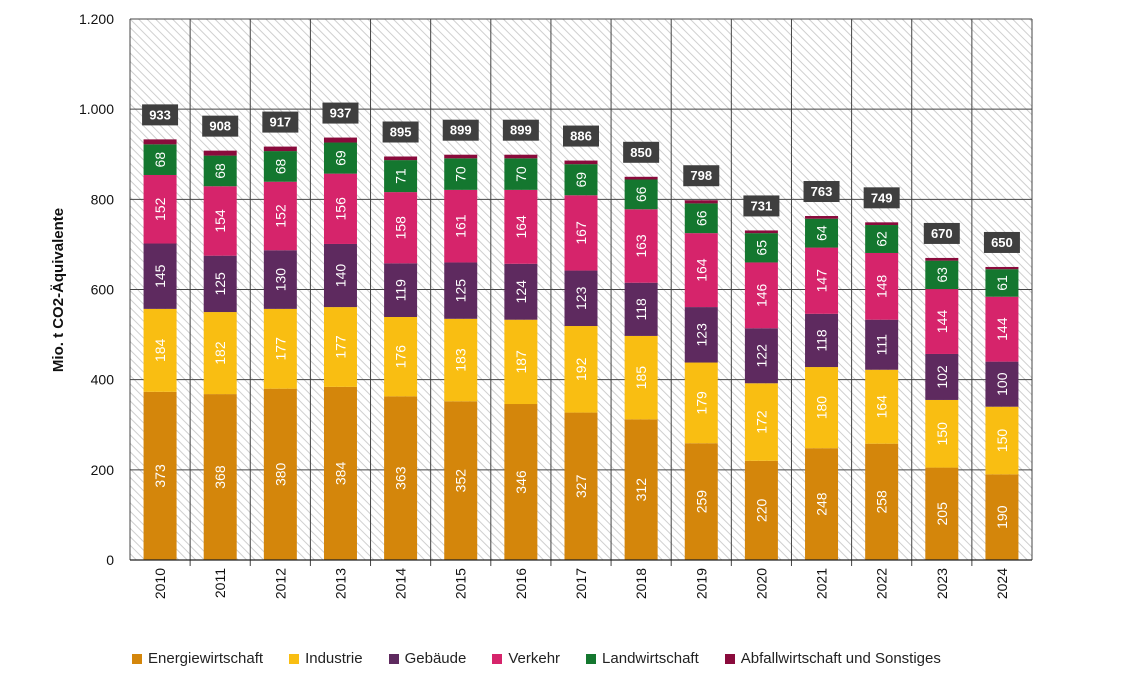 The height and width of the screenshot is (684, 1141). I want to click on data-label: 125, so click(220, 284).